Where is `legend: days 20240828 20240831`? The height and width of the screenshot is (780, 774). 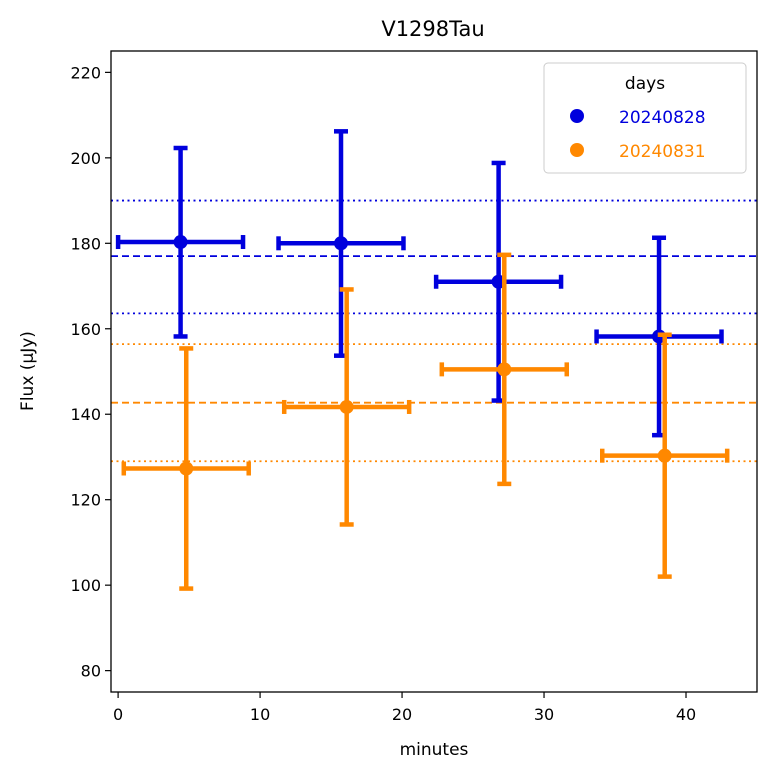 legend: days 20240828 20240831 is located at coordinates (645, 118).